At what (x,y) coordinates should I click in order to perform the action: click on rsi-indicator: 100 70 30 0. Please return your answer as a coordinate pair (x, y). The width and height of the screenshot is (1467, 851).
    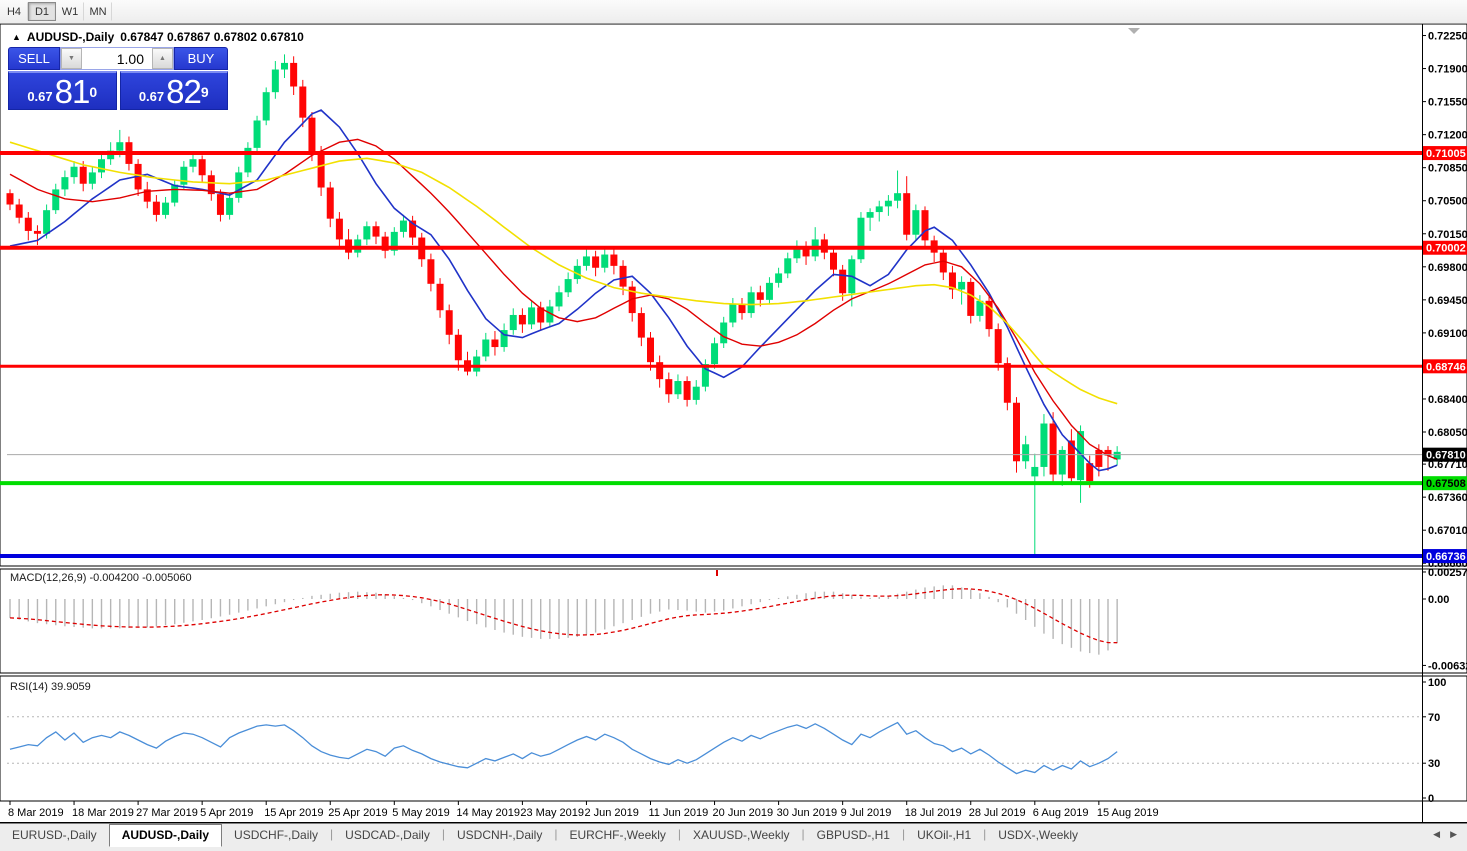
    Looking at the image, I should click on (726, 741).